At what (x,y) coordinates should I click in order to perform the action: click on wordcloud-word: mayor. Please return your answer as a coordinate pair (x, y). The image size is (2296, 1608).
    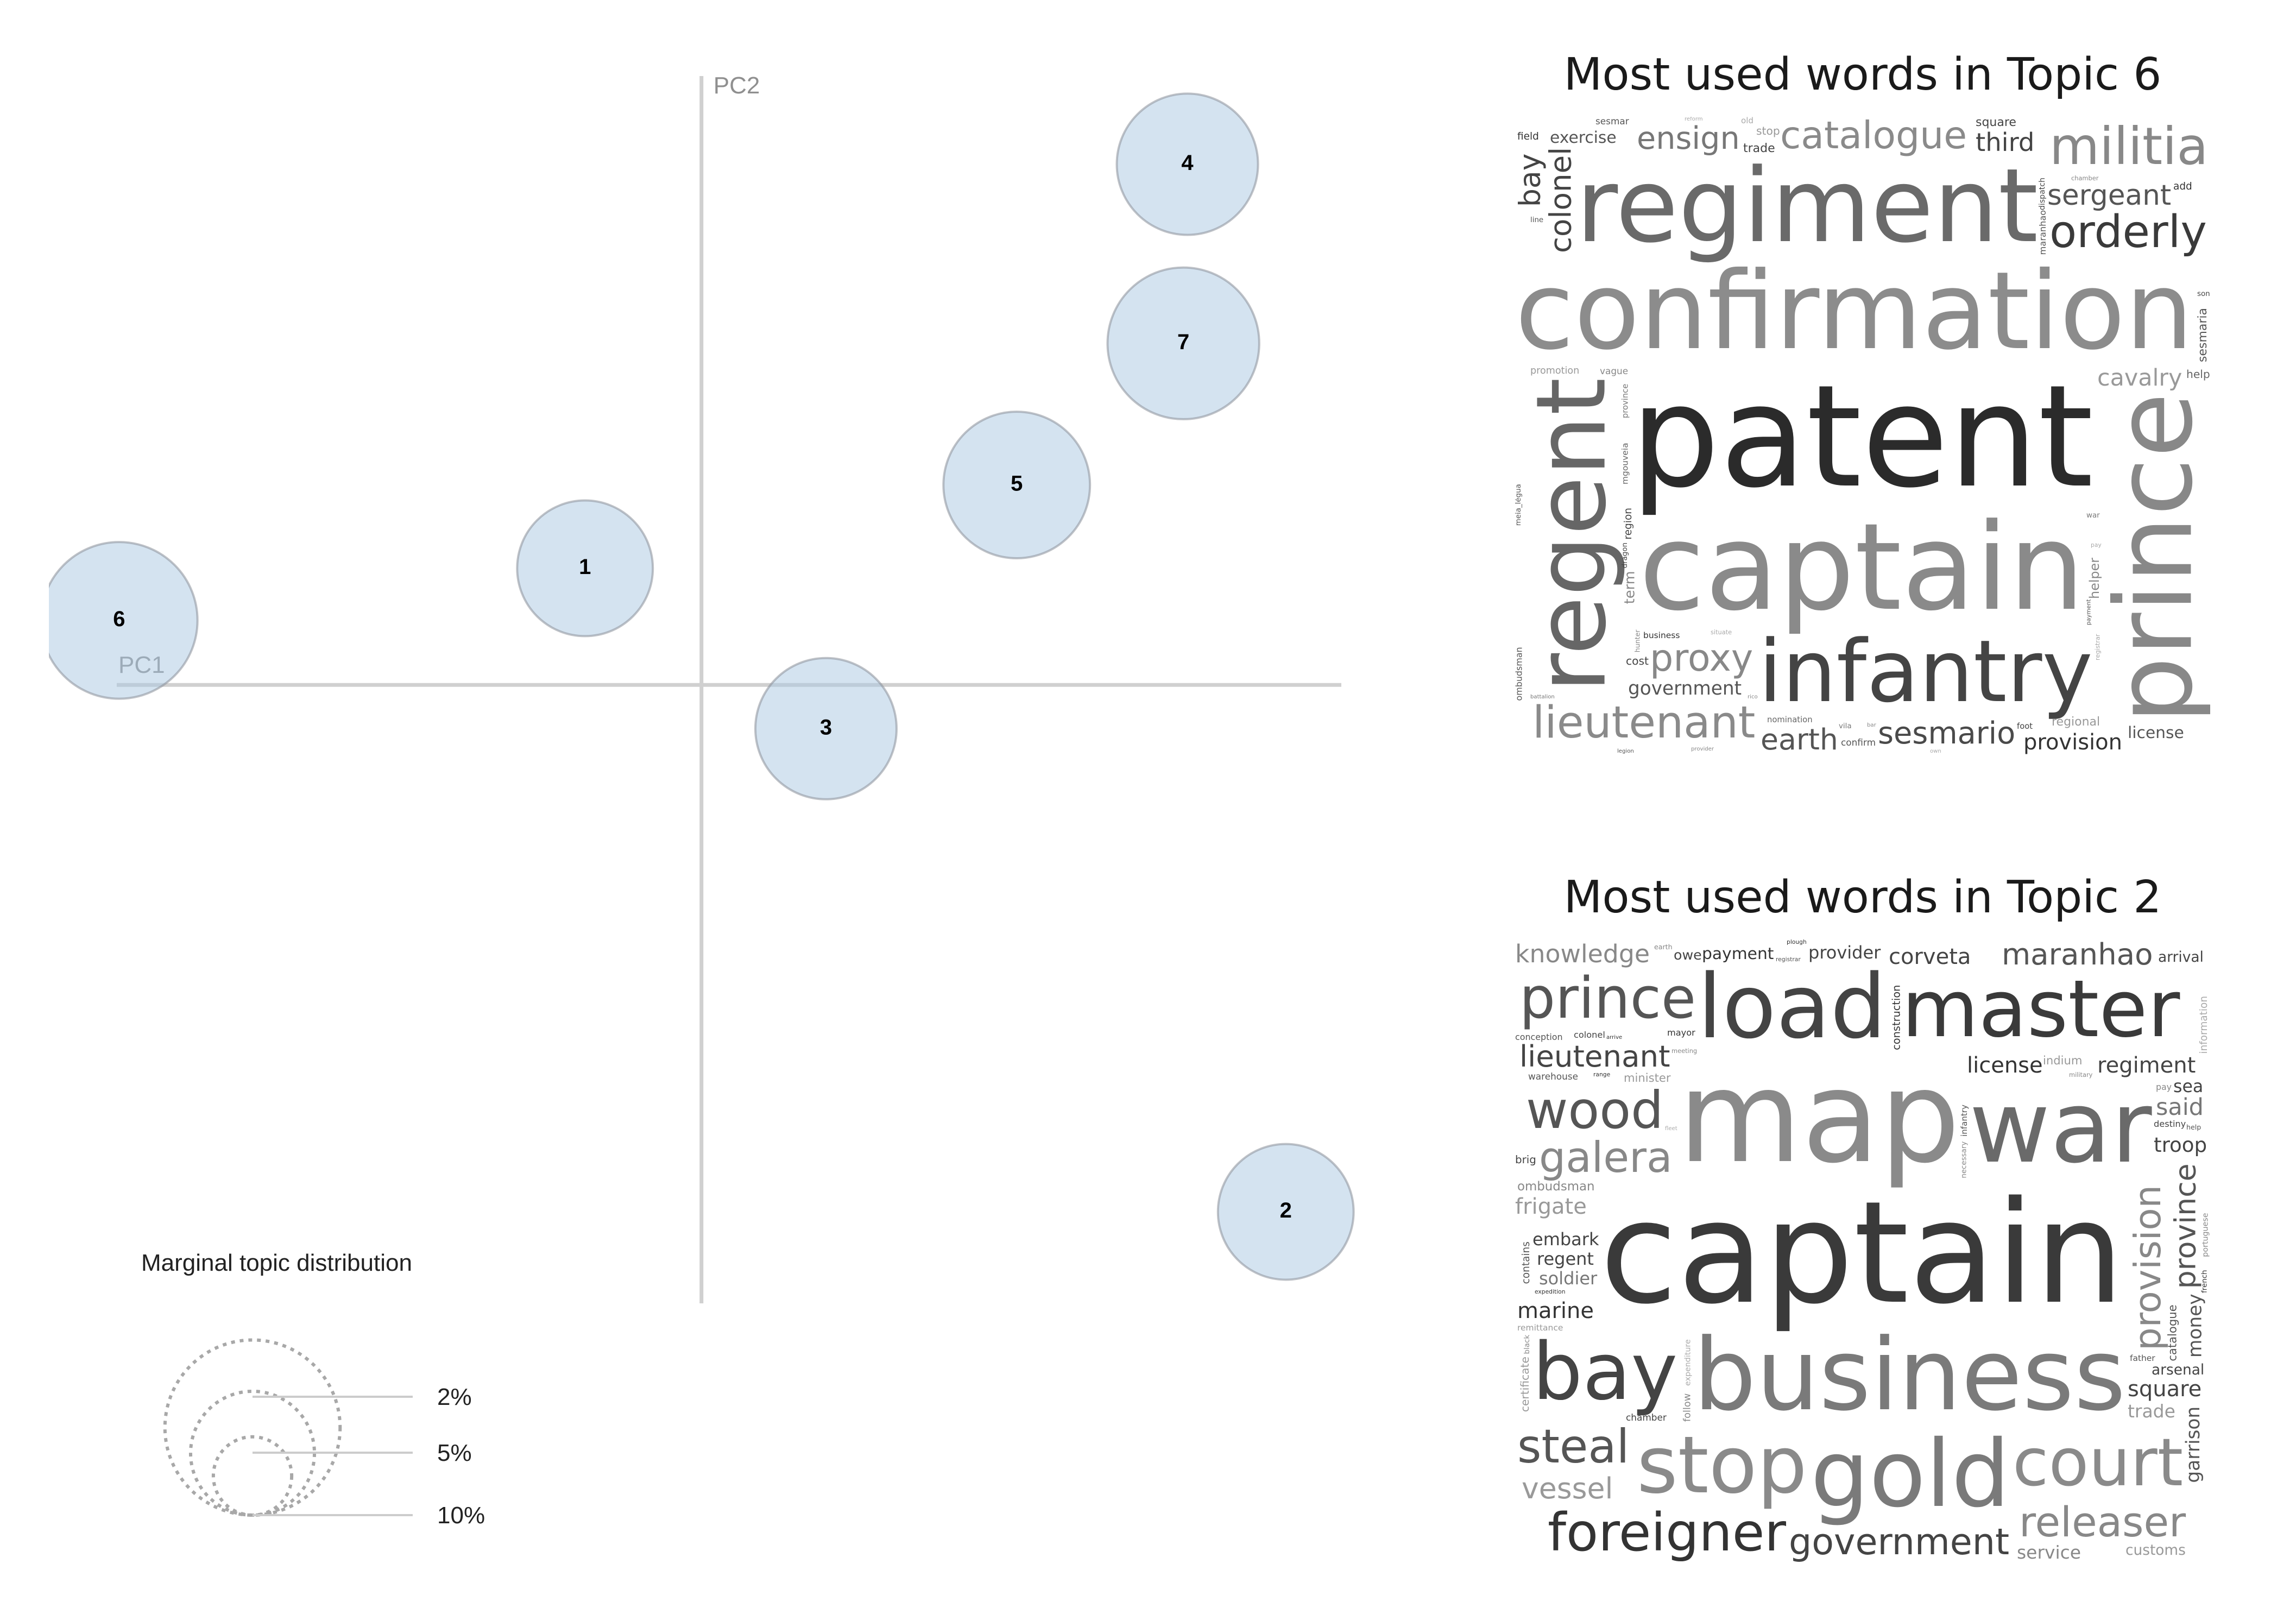
    Looking at the image, I should click on (1681, 1032).